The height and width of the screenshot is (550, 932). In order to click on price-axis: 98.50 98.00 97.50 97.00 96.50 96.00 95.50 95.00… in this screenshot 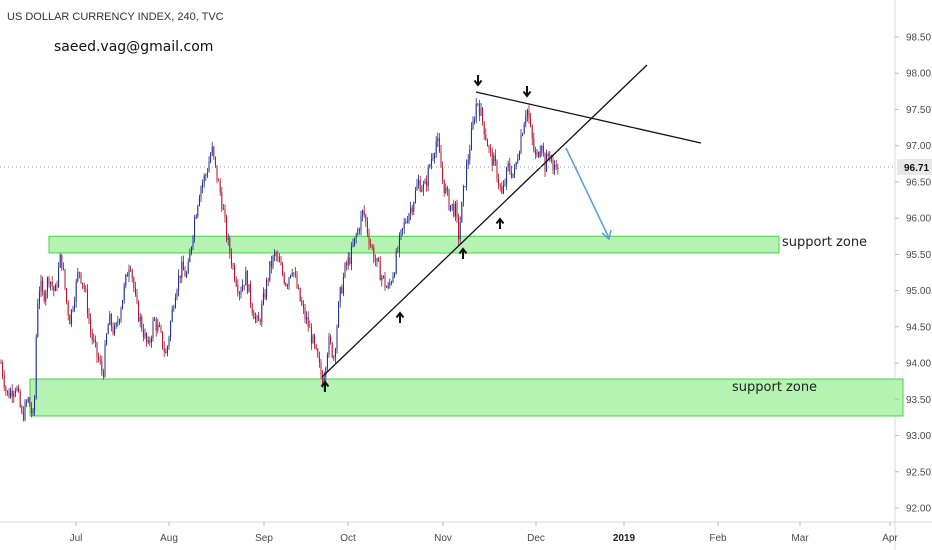, I will do `click(913, 274)`.